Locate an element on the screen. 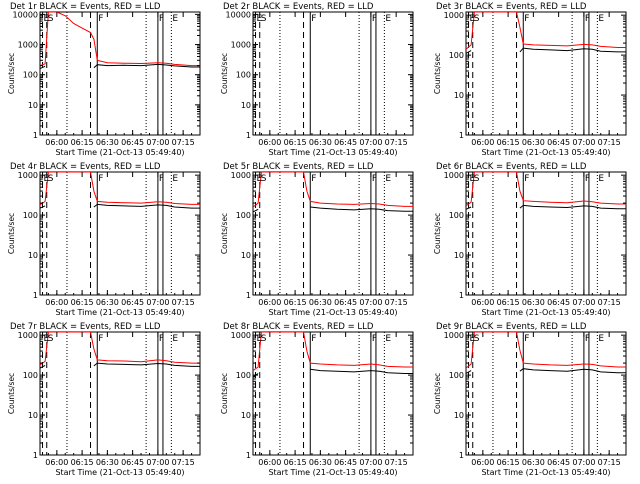 This screenshot has height=484, width=640. panel-title: Det 9r BLACK = Events, RED = LLD is located at coordinates (511, 327).